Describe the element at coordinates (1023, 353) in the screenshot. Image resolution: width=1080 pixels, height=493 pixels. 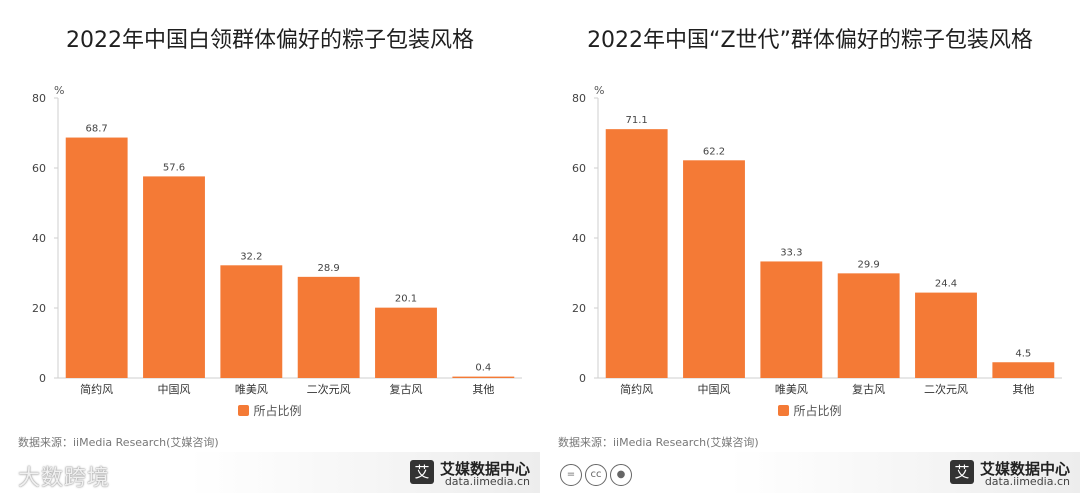
I see `data-label: 4.5` at that location.